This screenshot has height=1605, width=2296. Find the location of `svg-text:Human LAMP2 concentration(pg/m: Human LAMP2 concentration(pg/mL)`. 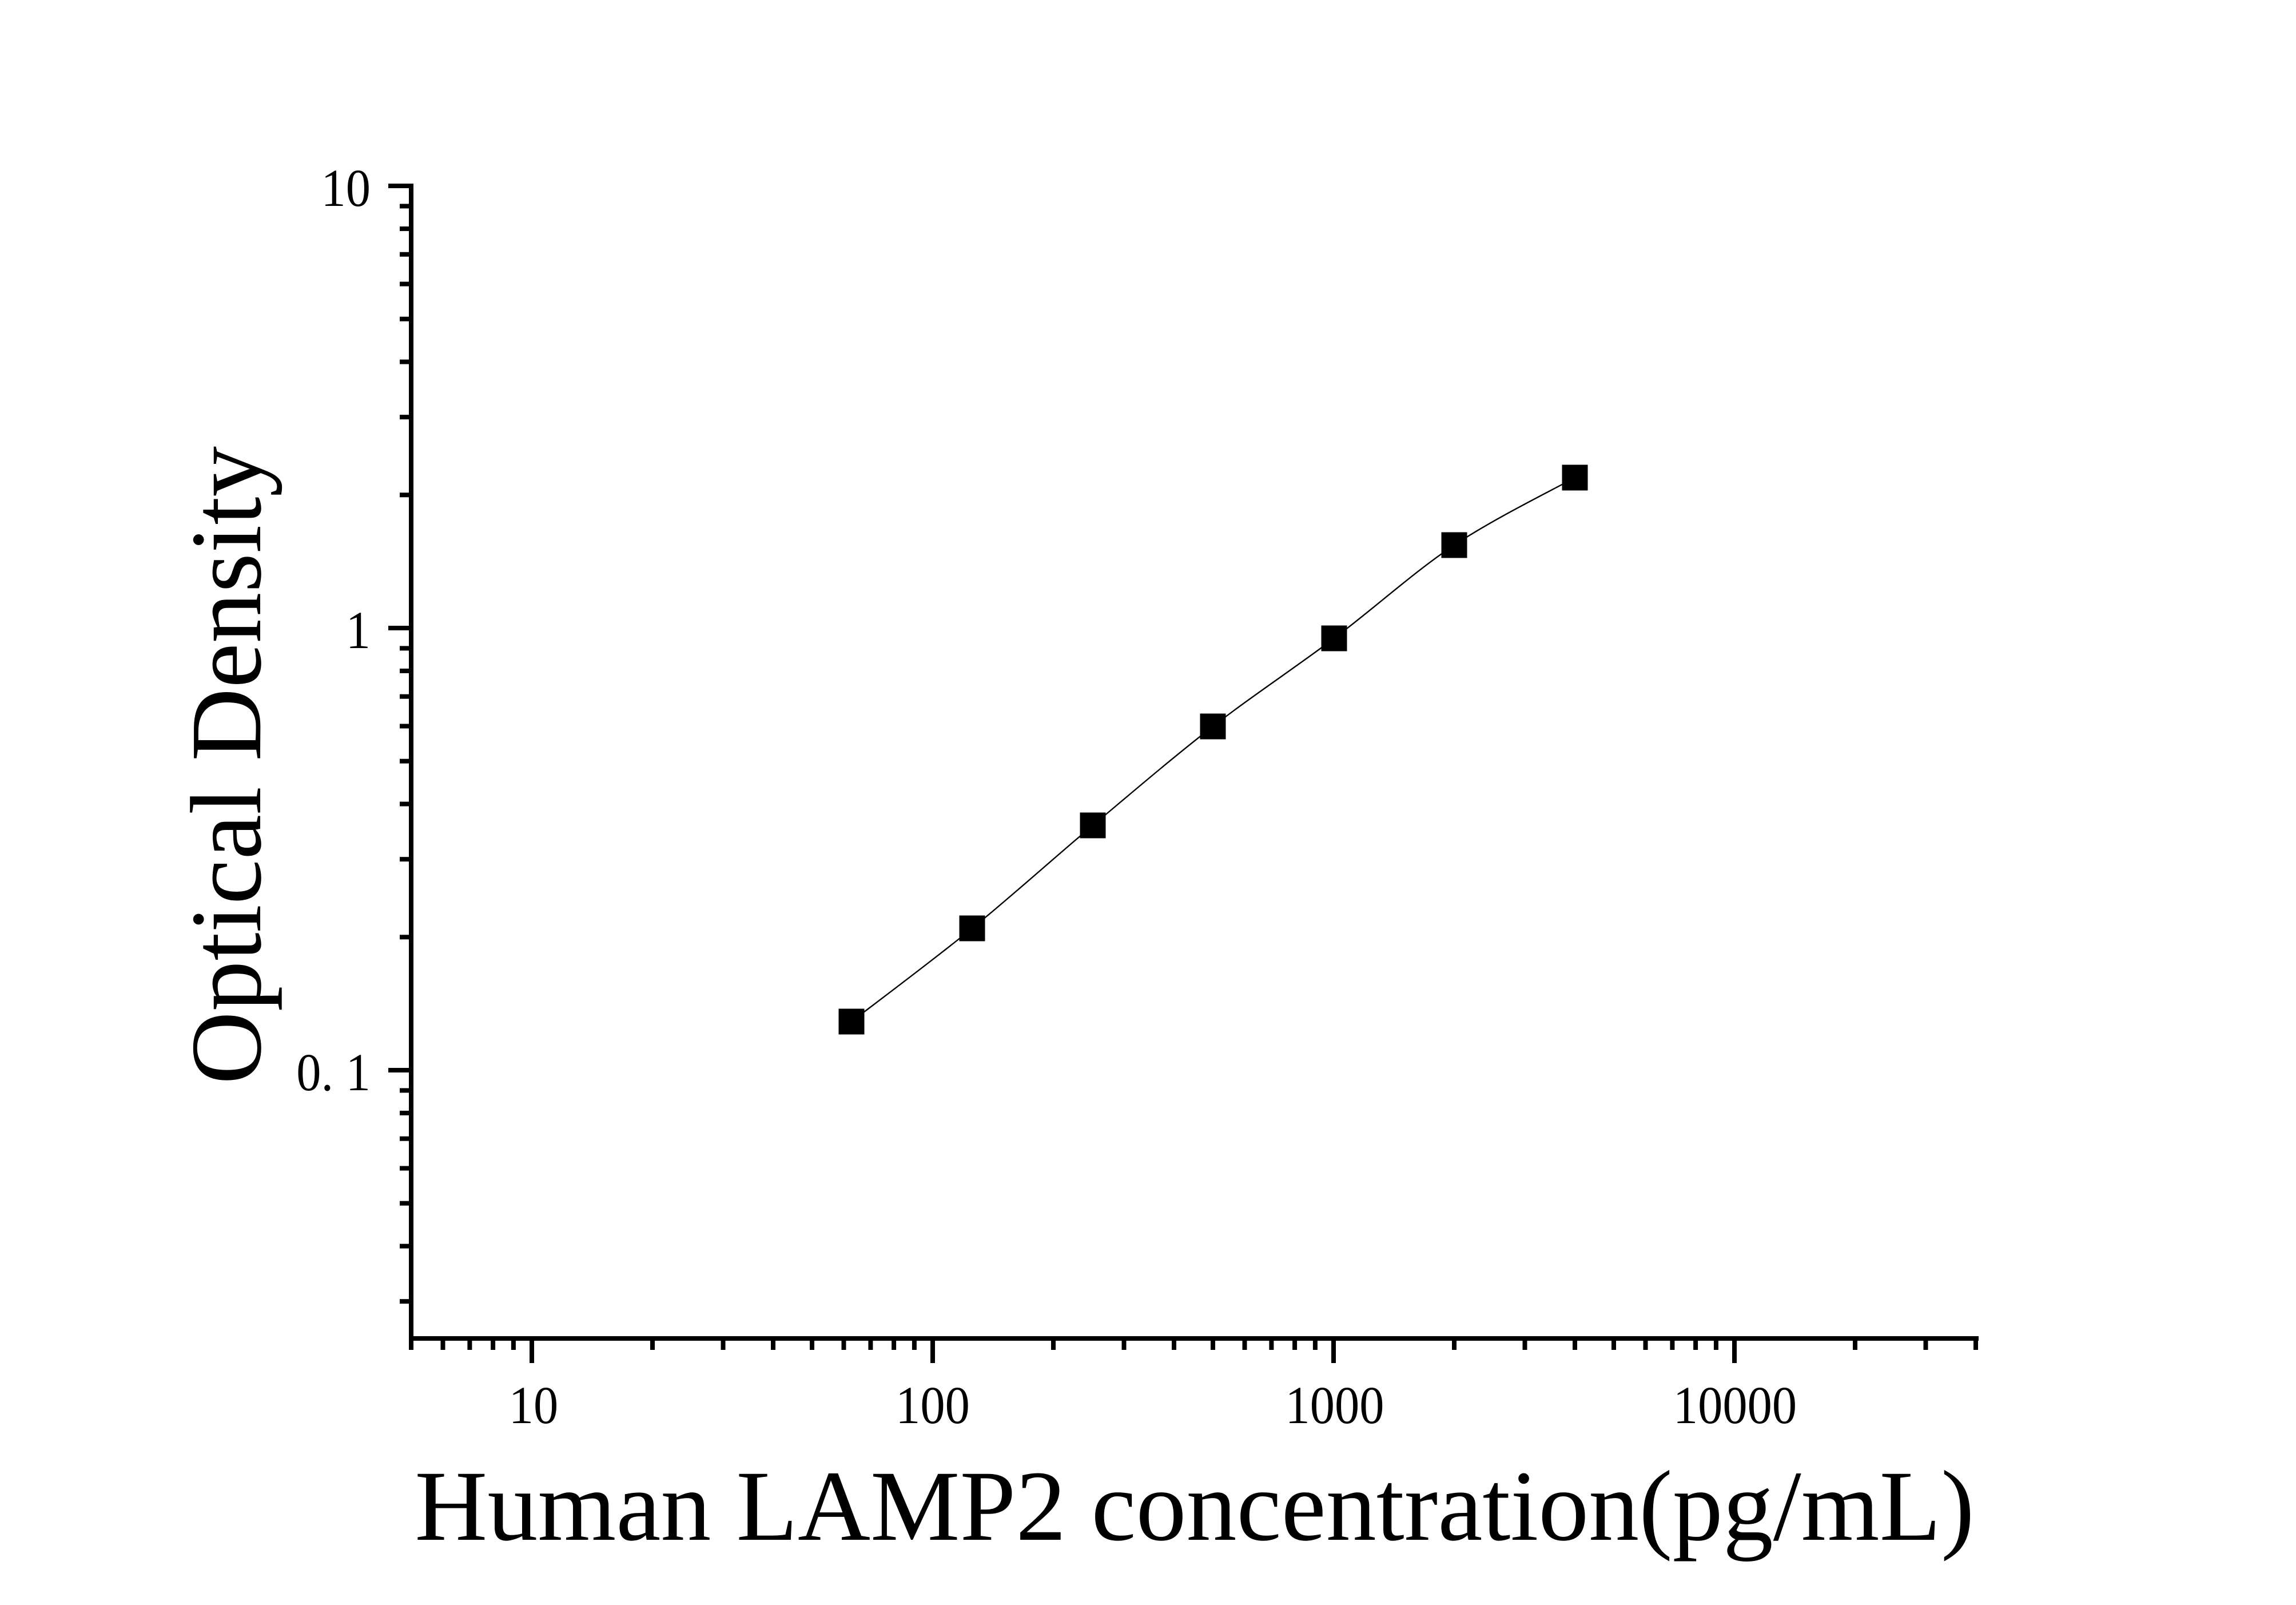

svg-text:Human LAMP2 concentration(pg/m: Human LAMP2 concentration(pg/mL) is located at coordinates (1195, 1506).